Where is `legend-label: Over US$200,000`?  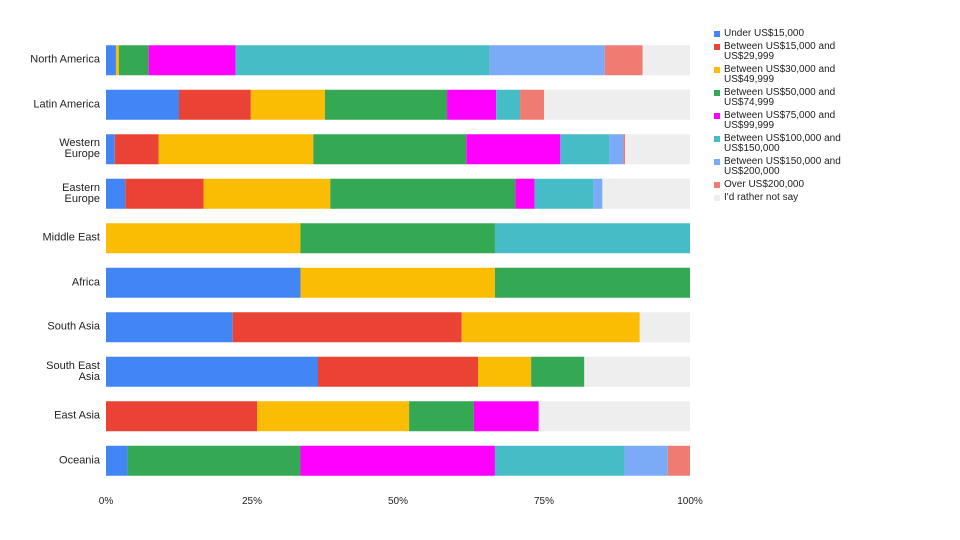 legend-label: Over US$200,000 is located at coordinates (764, 184).